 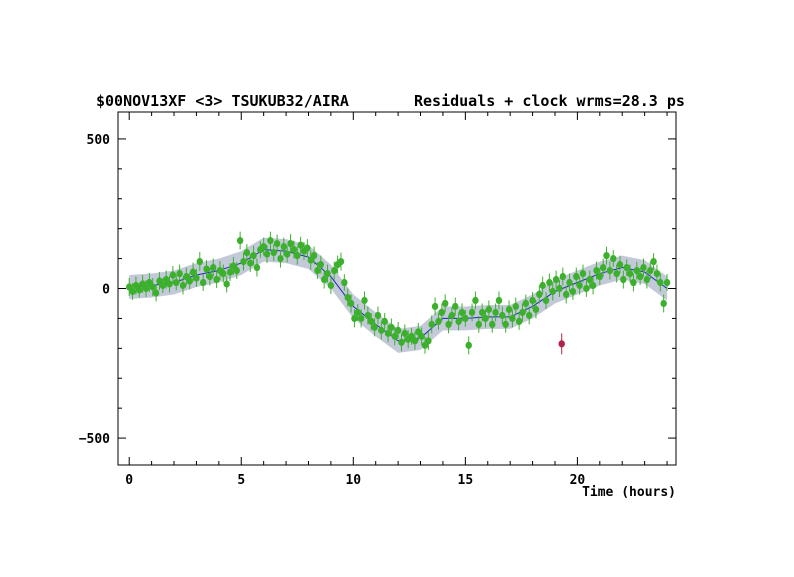 What do you see at coordinates (94, 439) in the screenshot?
I see `y-tick-label: −500` at bounding box center [94, 439].